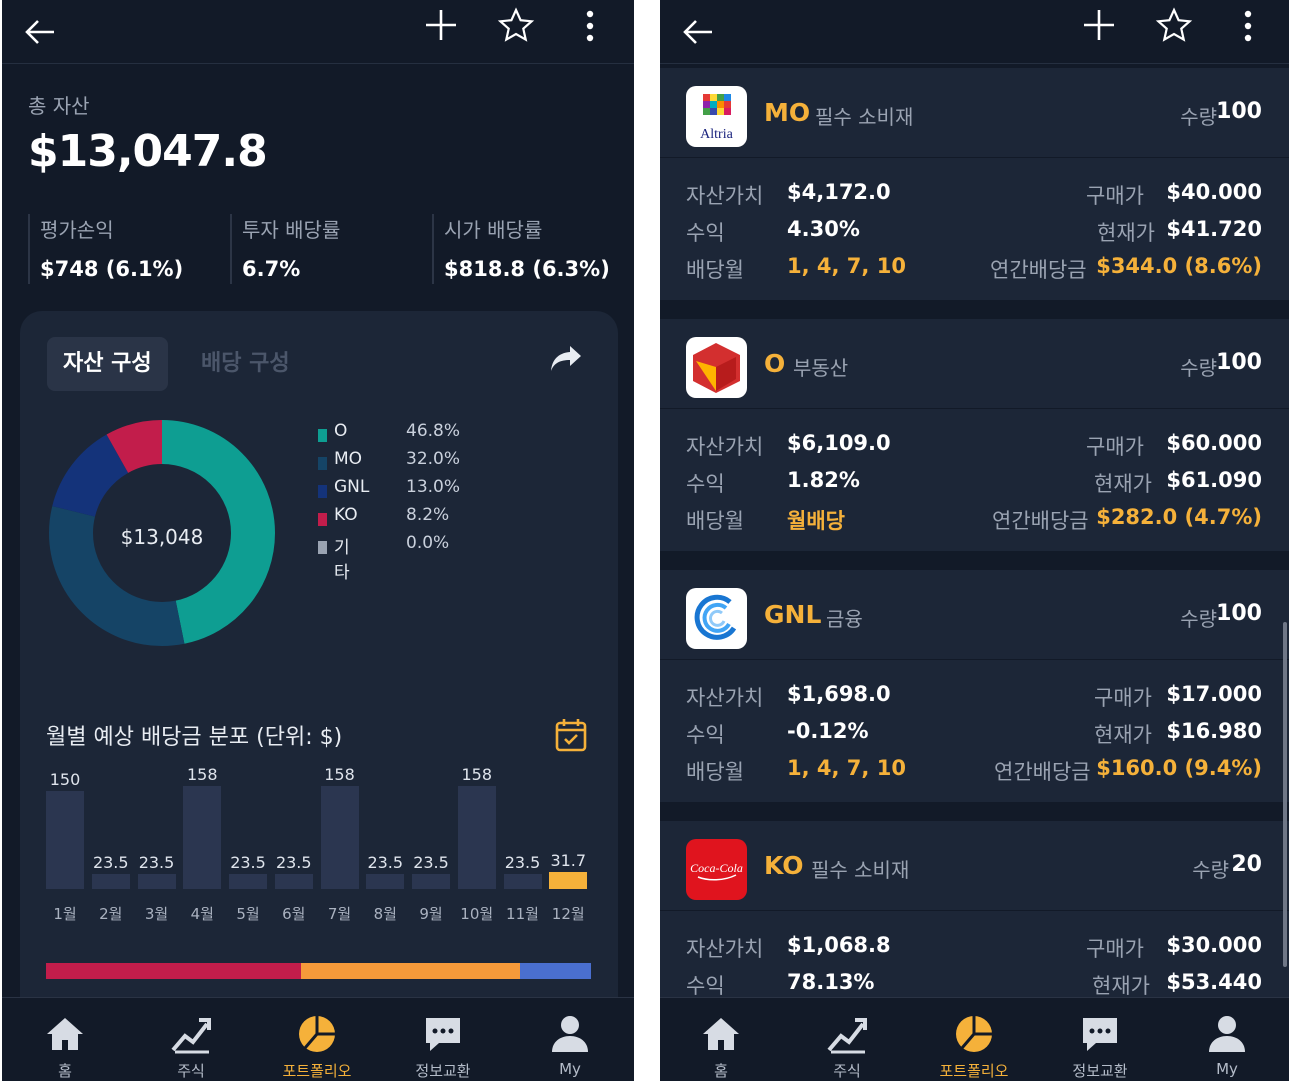 This screenshot has height=1081, width=1289. I want to click on legend-name: MO, so click(348, 459).